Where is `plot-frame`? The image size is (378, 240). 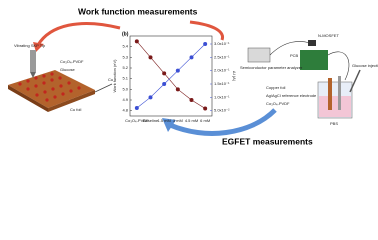 plot-frame is located at coordinates (171, 76).